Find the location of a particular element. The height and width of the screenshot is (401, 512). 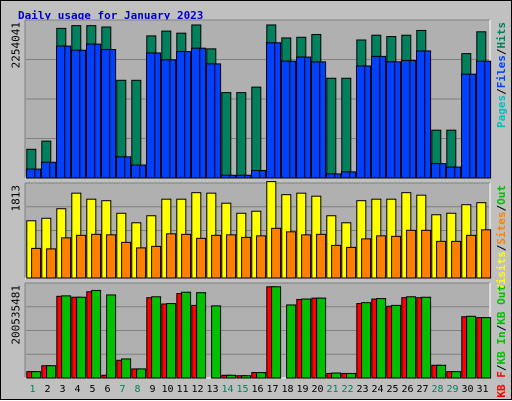

day-label-19: 19 is located at coordinates (302, 389).